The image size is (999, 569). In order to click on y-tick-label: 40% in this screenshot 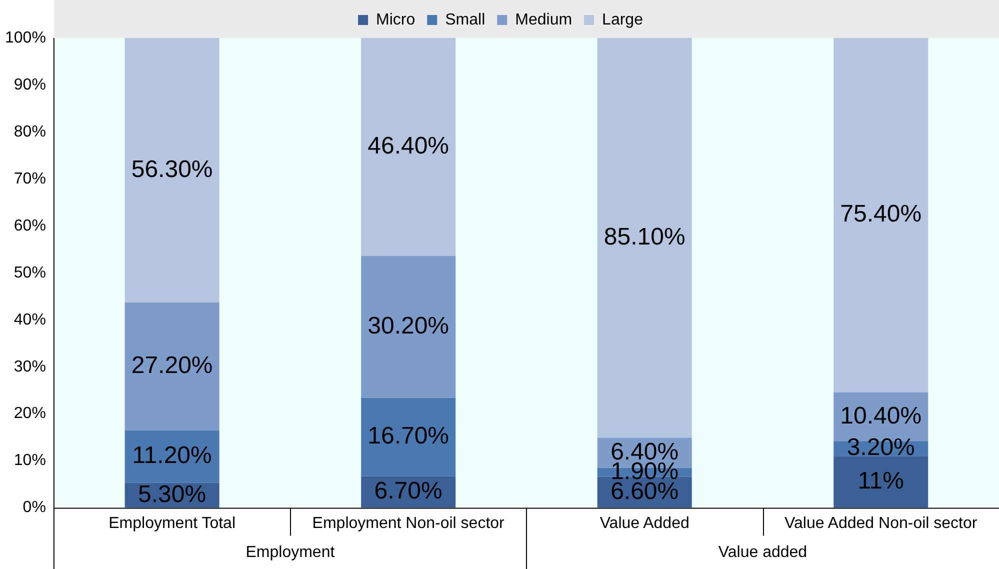, I will do `click(30, 319)`.